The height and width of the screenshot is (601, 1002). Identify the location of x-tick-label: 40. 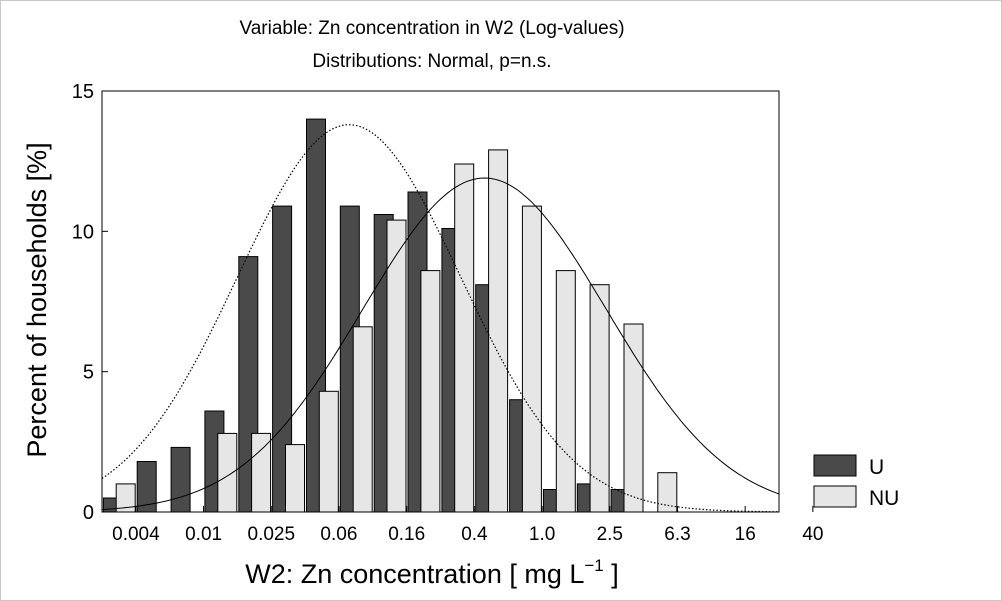
(812, 534).